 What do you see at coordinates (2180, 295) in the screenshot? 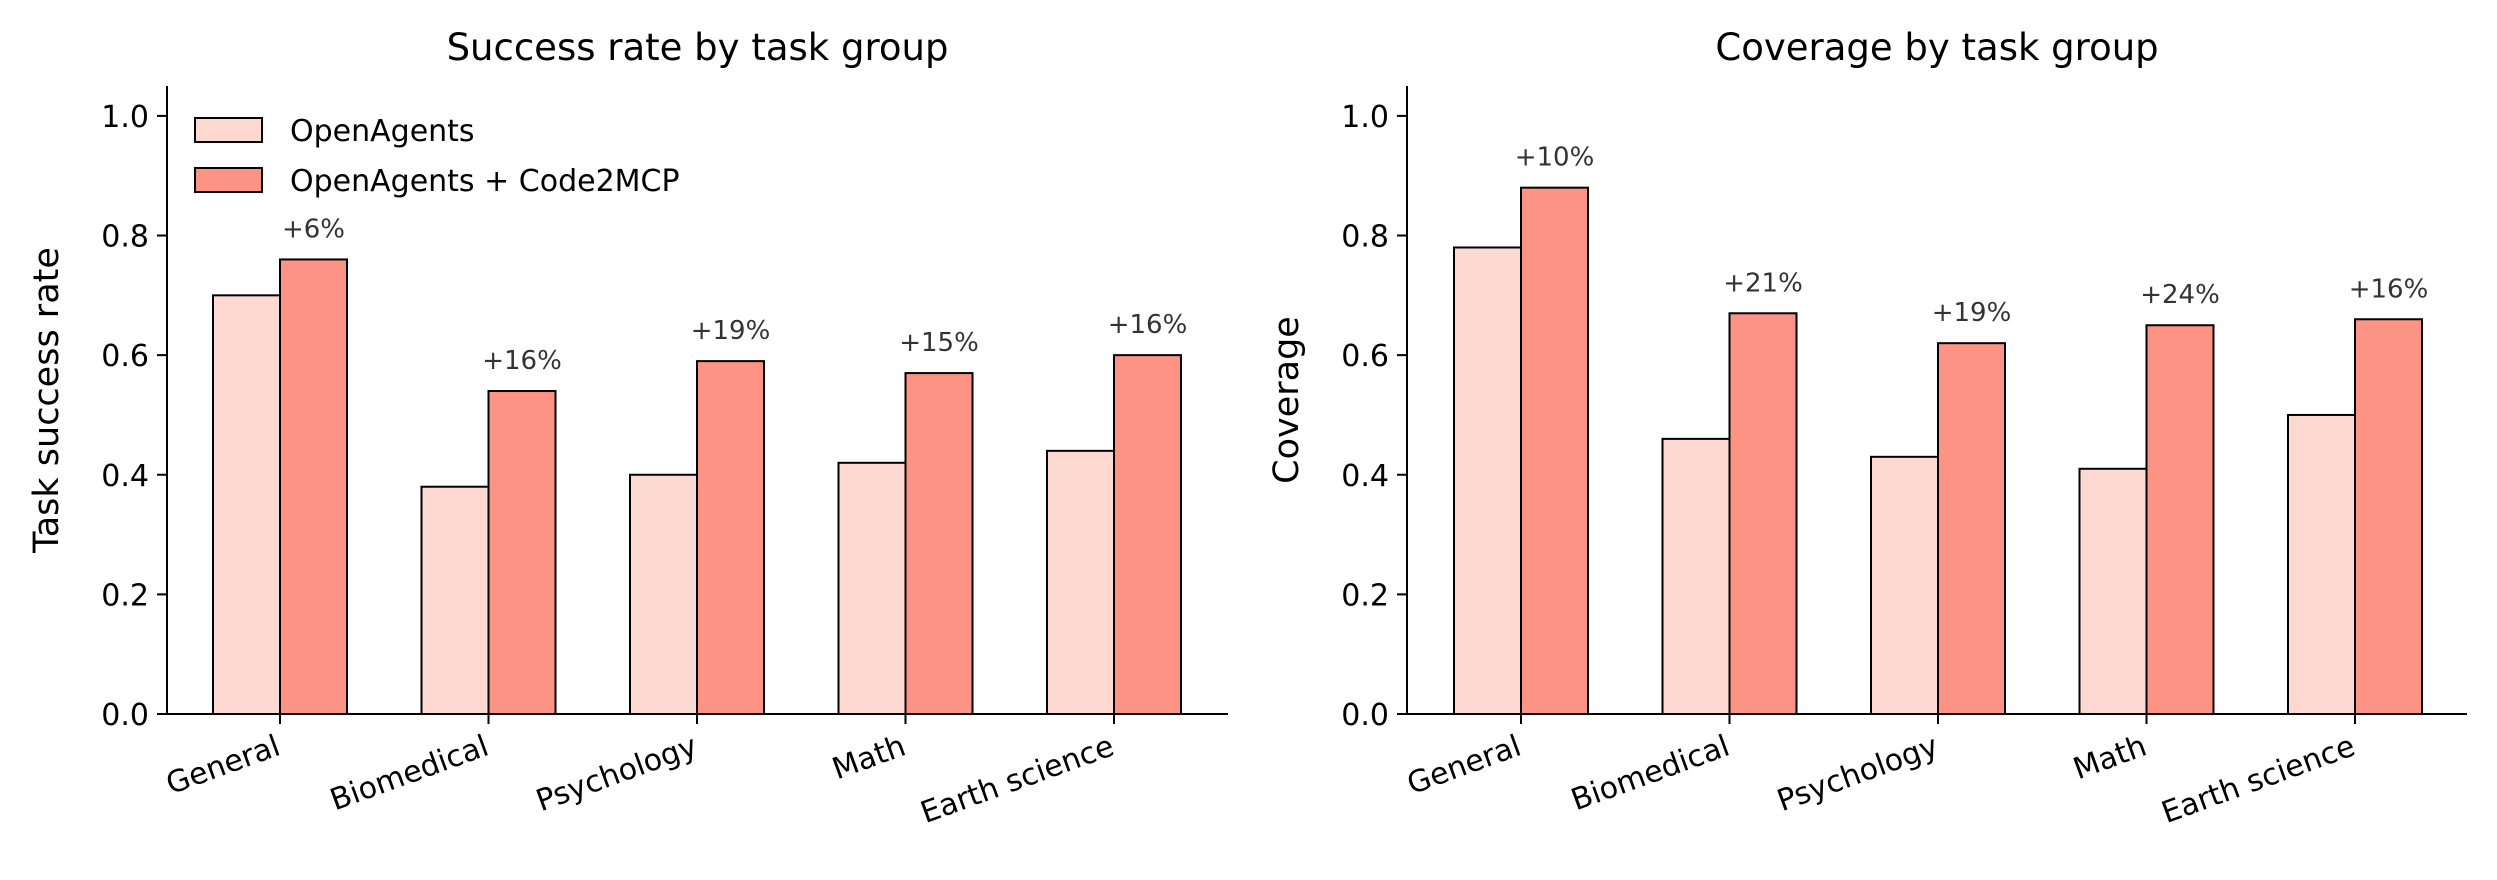
I see `delta-annotation: +24%` at bounding box center [2180, 295].